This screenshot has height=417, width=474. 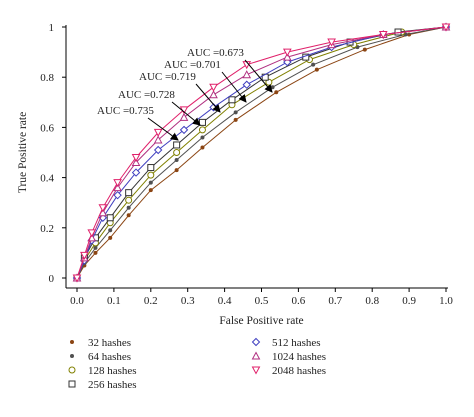 I want to click on y-tick-label: 1, so click(x=52, y=28).